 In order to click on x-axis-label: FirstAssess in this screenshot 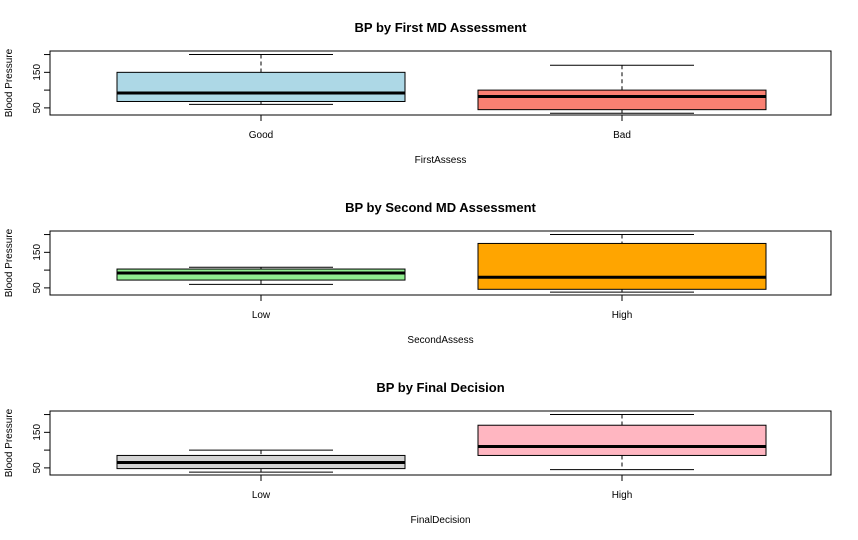, I will do `click(441, 160)`.